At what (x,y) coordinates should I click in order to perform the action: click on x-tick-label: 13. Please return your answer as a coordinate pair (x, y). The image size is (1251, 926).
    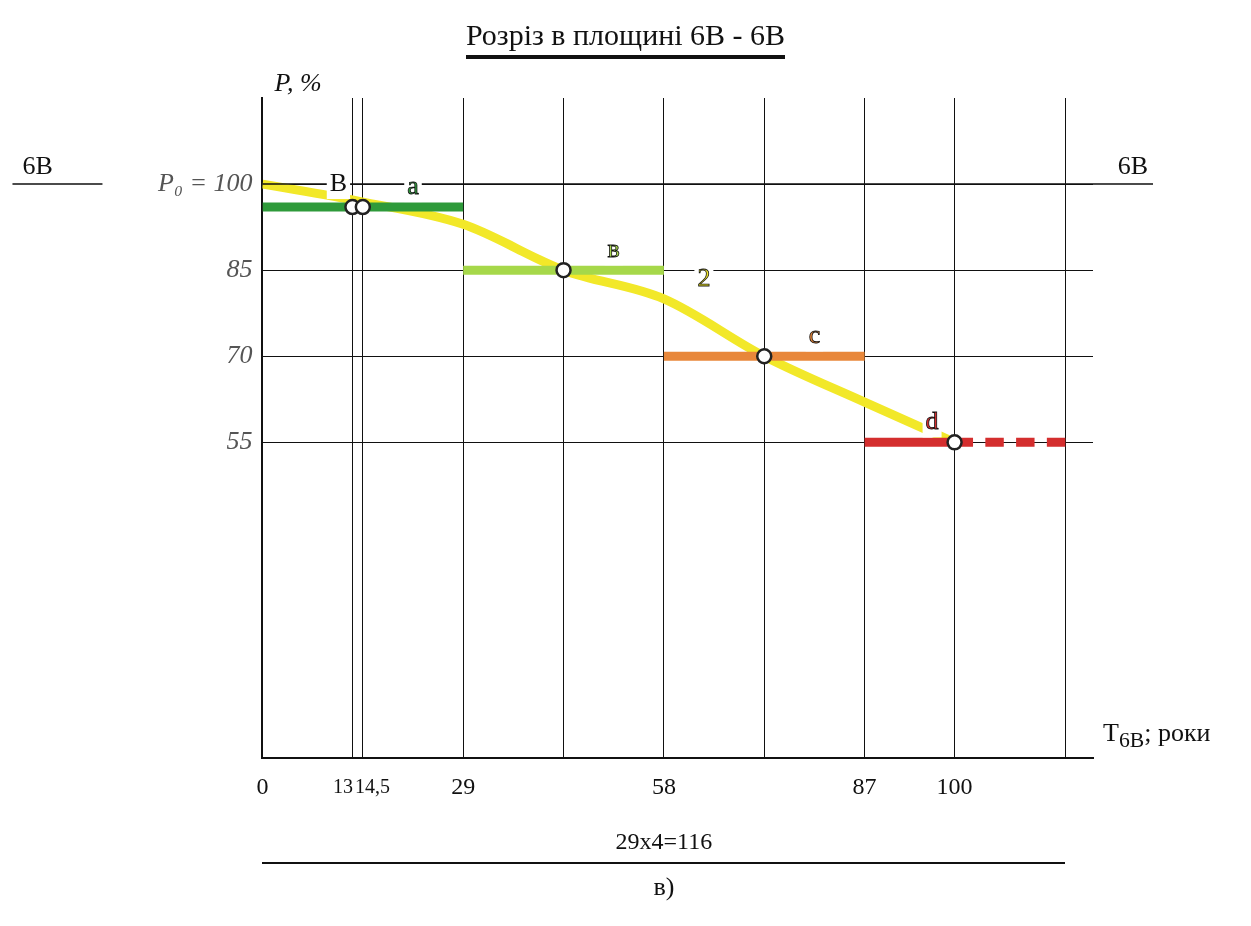
    Looking at the image, I should click on (342, 786).